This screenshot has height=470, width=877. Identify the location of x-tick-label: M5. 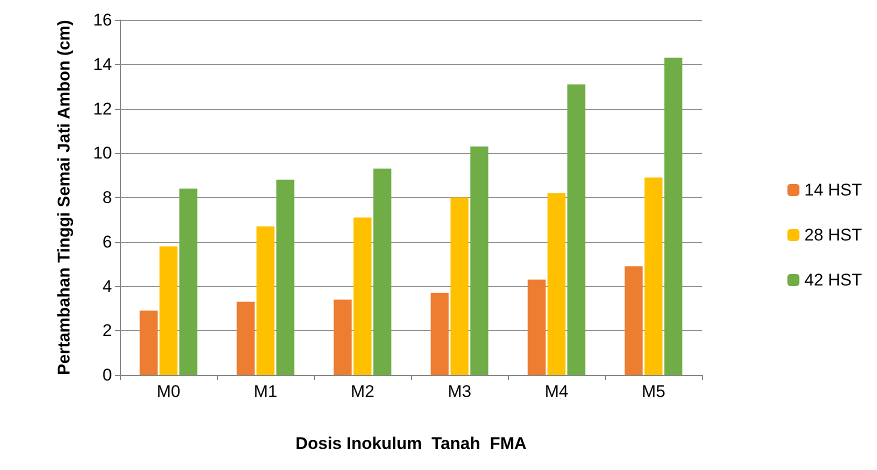
(654, 391).